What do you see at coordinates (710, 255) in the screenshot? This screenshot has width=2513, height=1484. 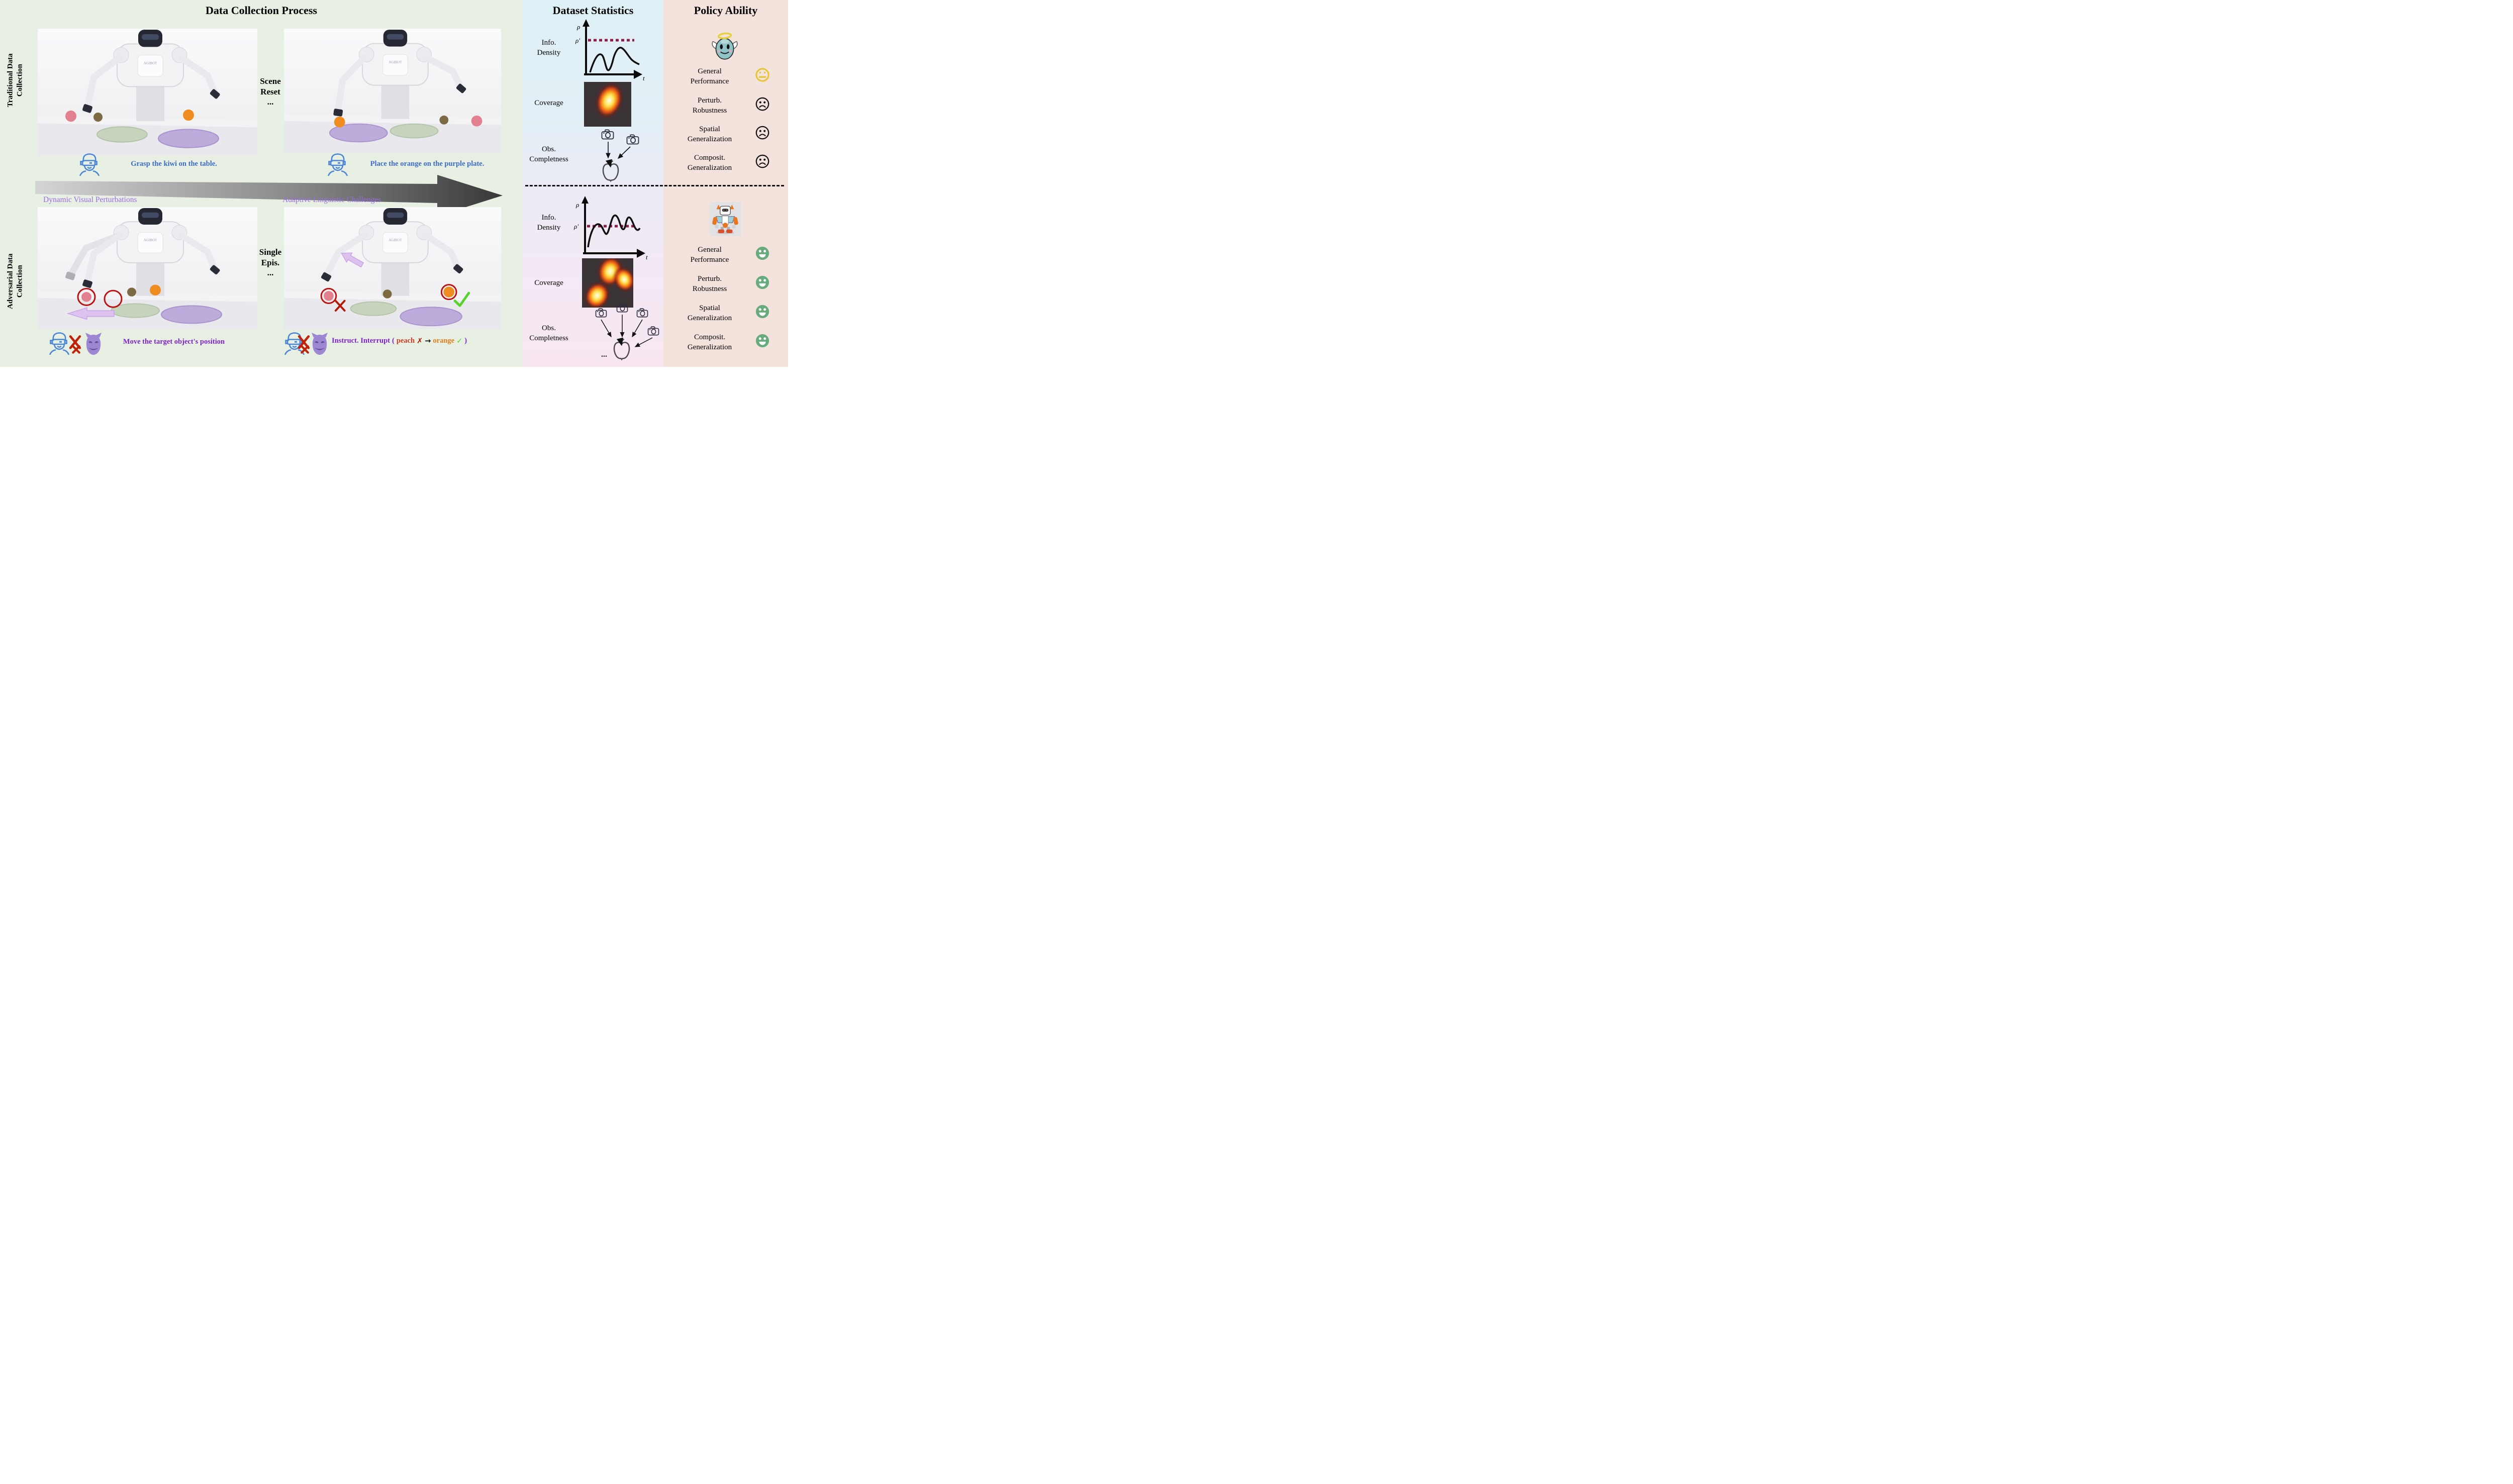 I see `policy-row-general-bottom: General Performance` at bounding box center [710, 255].